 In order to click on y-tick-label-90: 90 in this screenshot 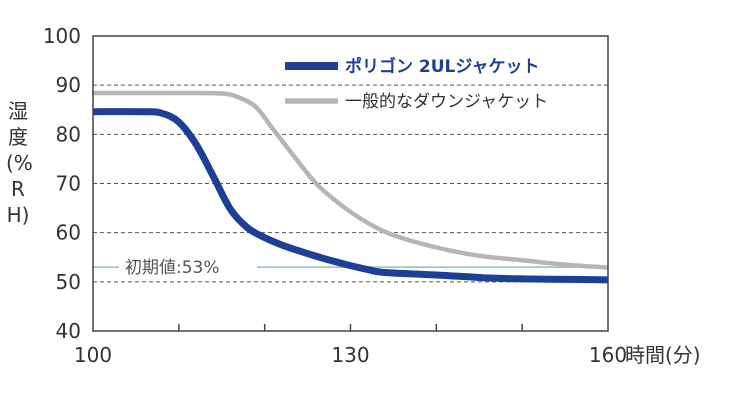, I will do `click(68, 85)`.